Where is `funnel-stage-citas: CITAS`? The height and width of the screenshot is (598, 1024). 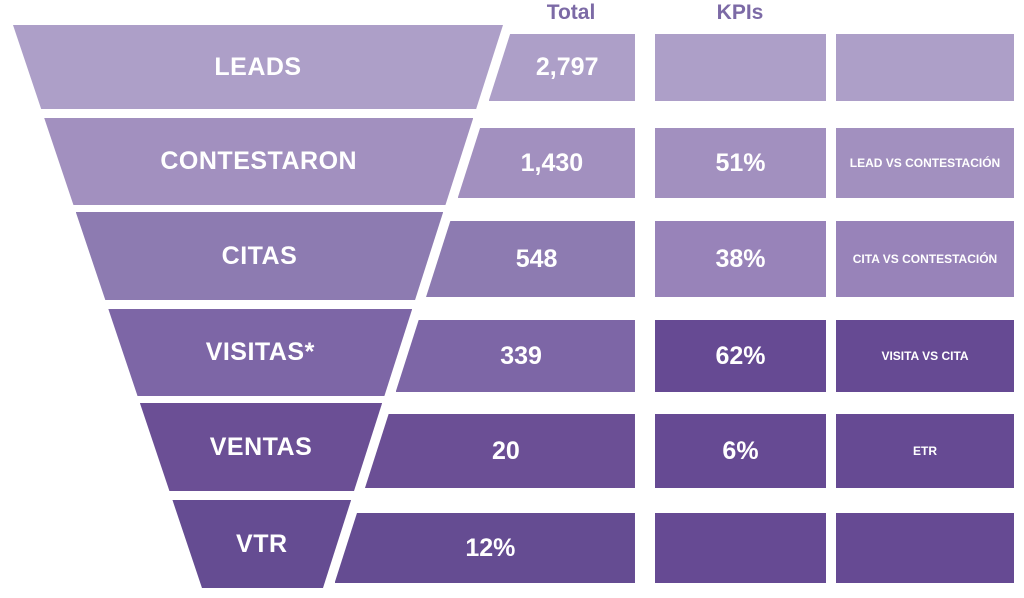 funnel-stage-citas: CITAS is located at coordinates (259, 256).